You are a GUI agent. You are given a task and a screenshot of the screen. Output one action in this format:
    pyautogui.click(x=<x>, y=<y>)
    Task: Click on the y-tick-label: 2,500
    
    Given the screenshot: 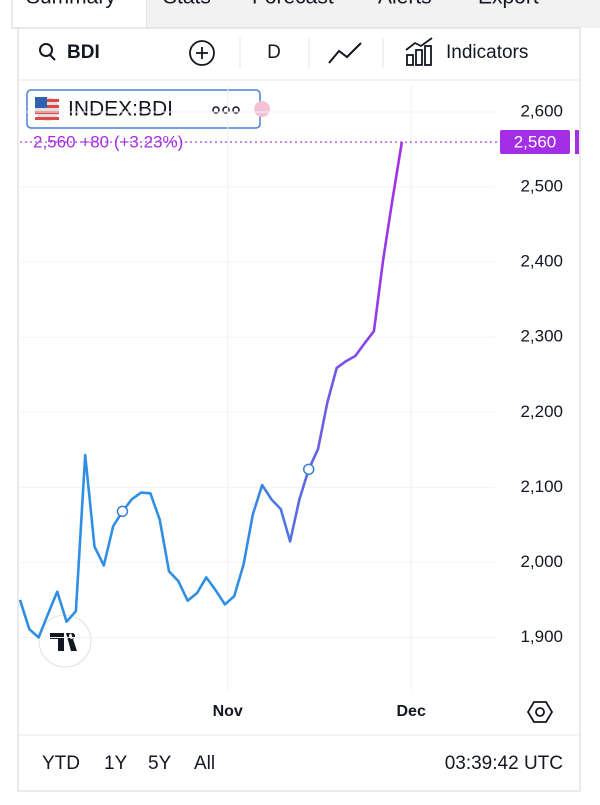 What is the action you would take?
    pyautogui.click(x=541, y=186)
    